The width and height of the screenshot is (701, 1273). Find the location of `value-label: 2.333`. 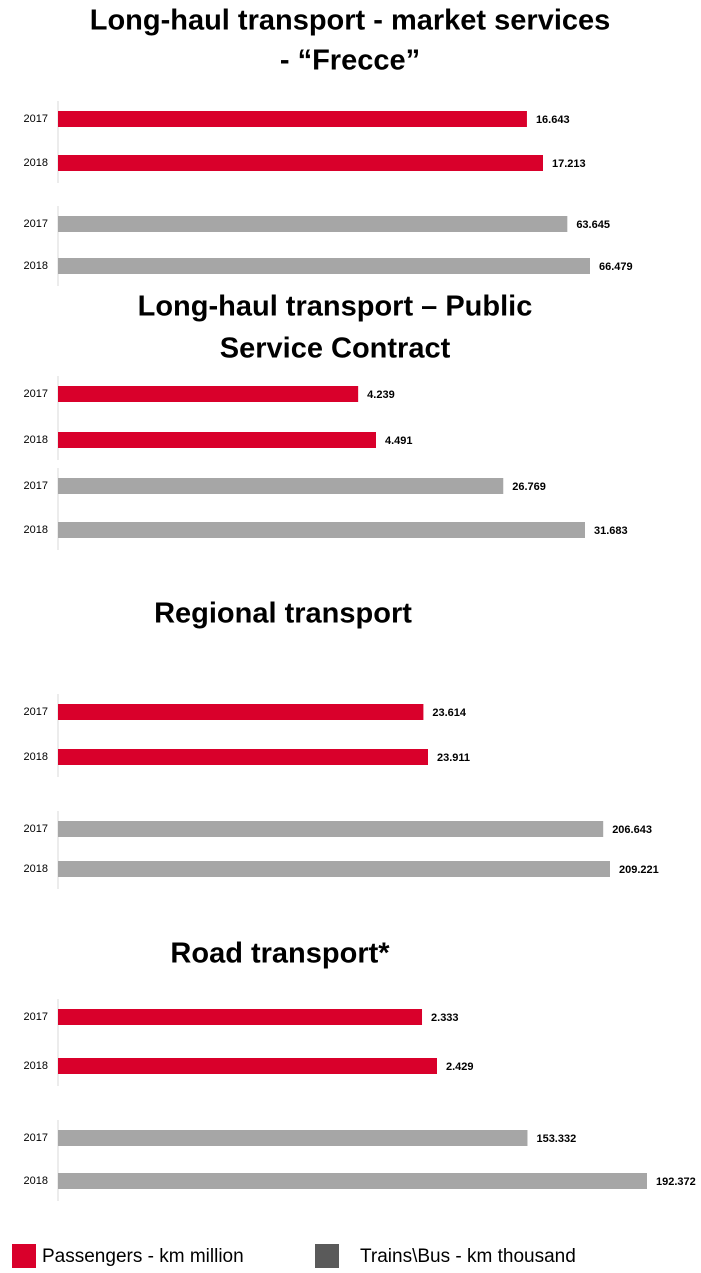

value-label: 2.333 is located at coordinates (445, 1018).